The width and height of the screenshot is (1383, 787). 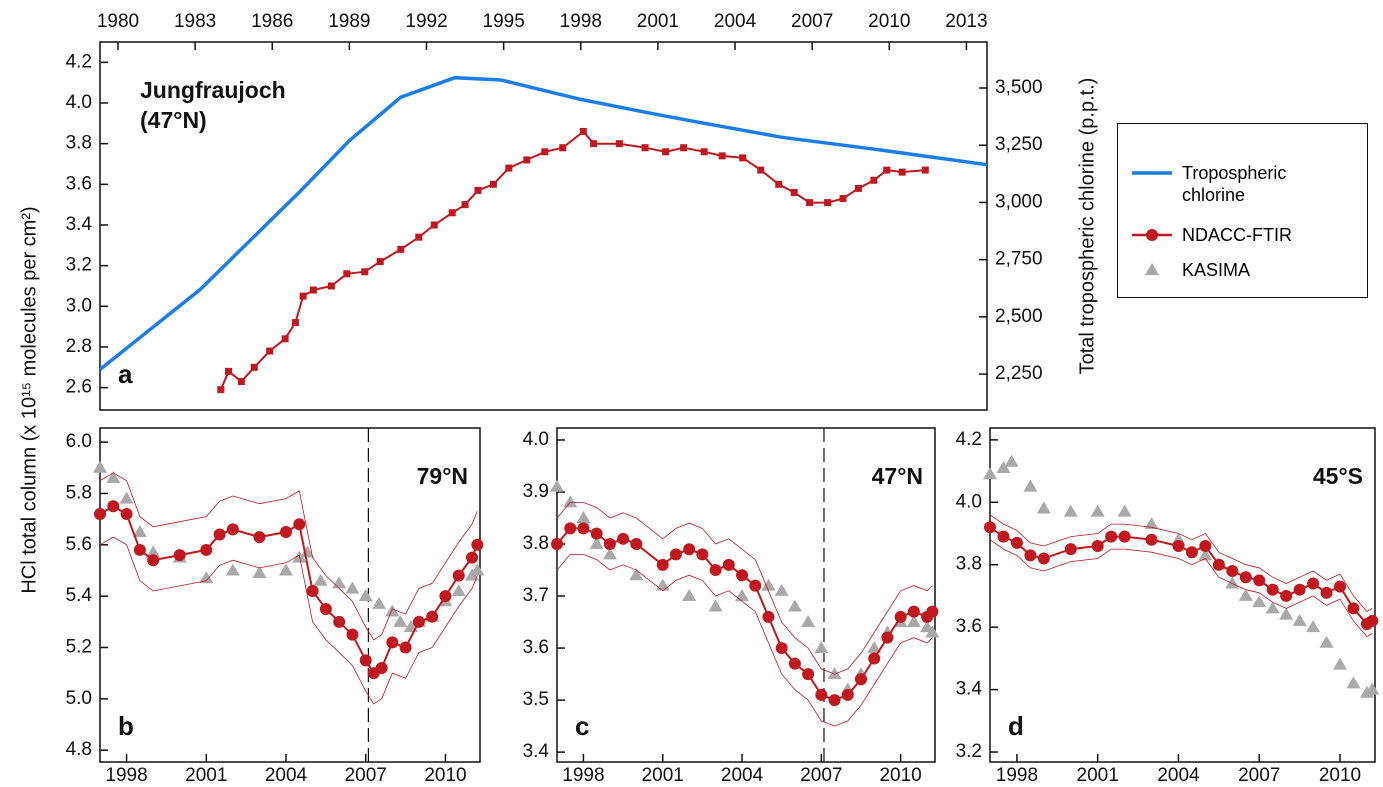 What do you see at coordinates (1019, 201) in the screenshot?
I see `y2-tick-label: 3,000` at bounding box center [1019, 201].